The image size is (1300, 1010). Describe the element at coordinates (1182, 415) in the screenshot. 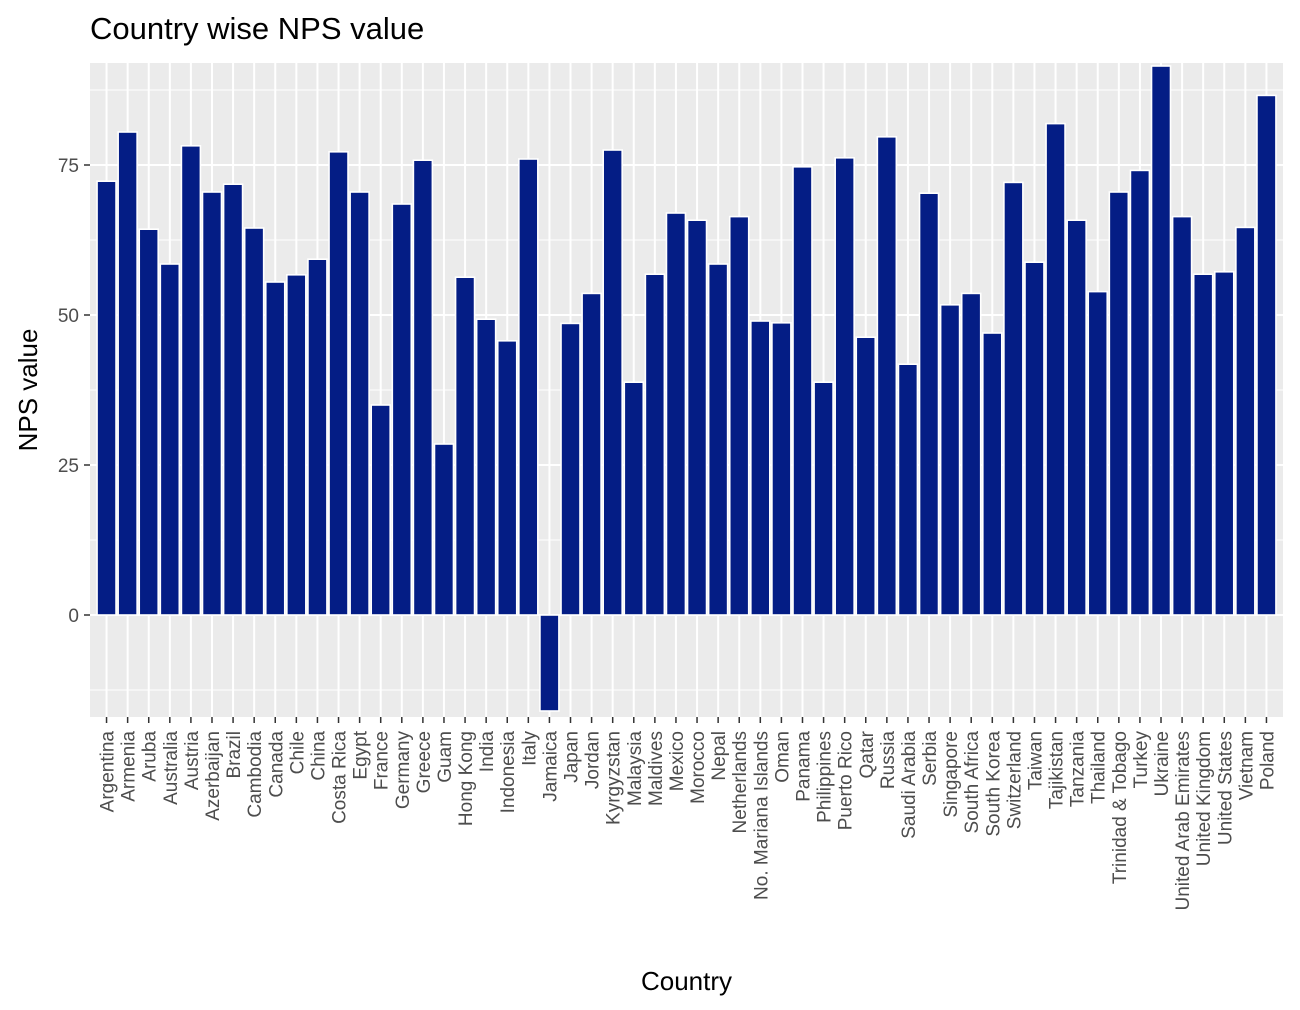

I see `bar-united-arab-emirates` at that location.